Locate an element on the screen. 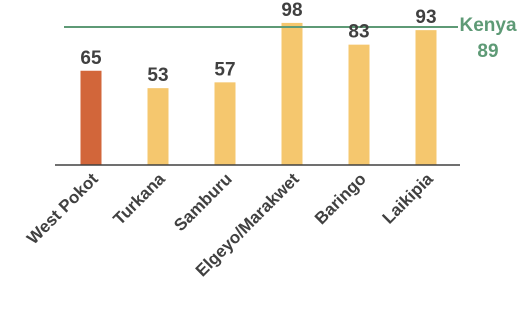 This screenshot has width=520, height=322. data-label: 53 is located at coordinates (157, 75).